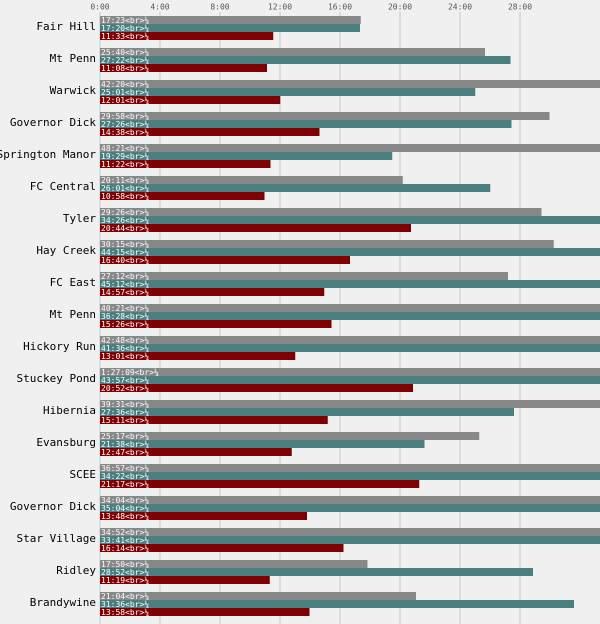 This screenshot has width=600, height=624. What do you see at coordinates (125, 196) in the screenshot?
I see `value-label: 10:58<br>¼` at bounding box center [125, 196].